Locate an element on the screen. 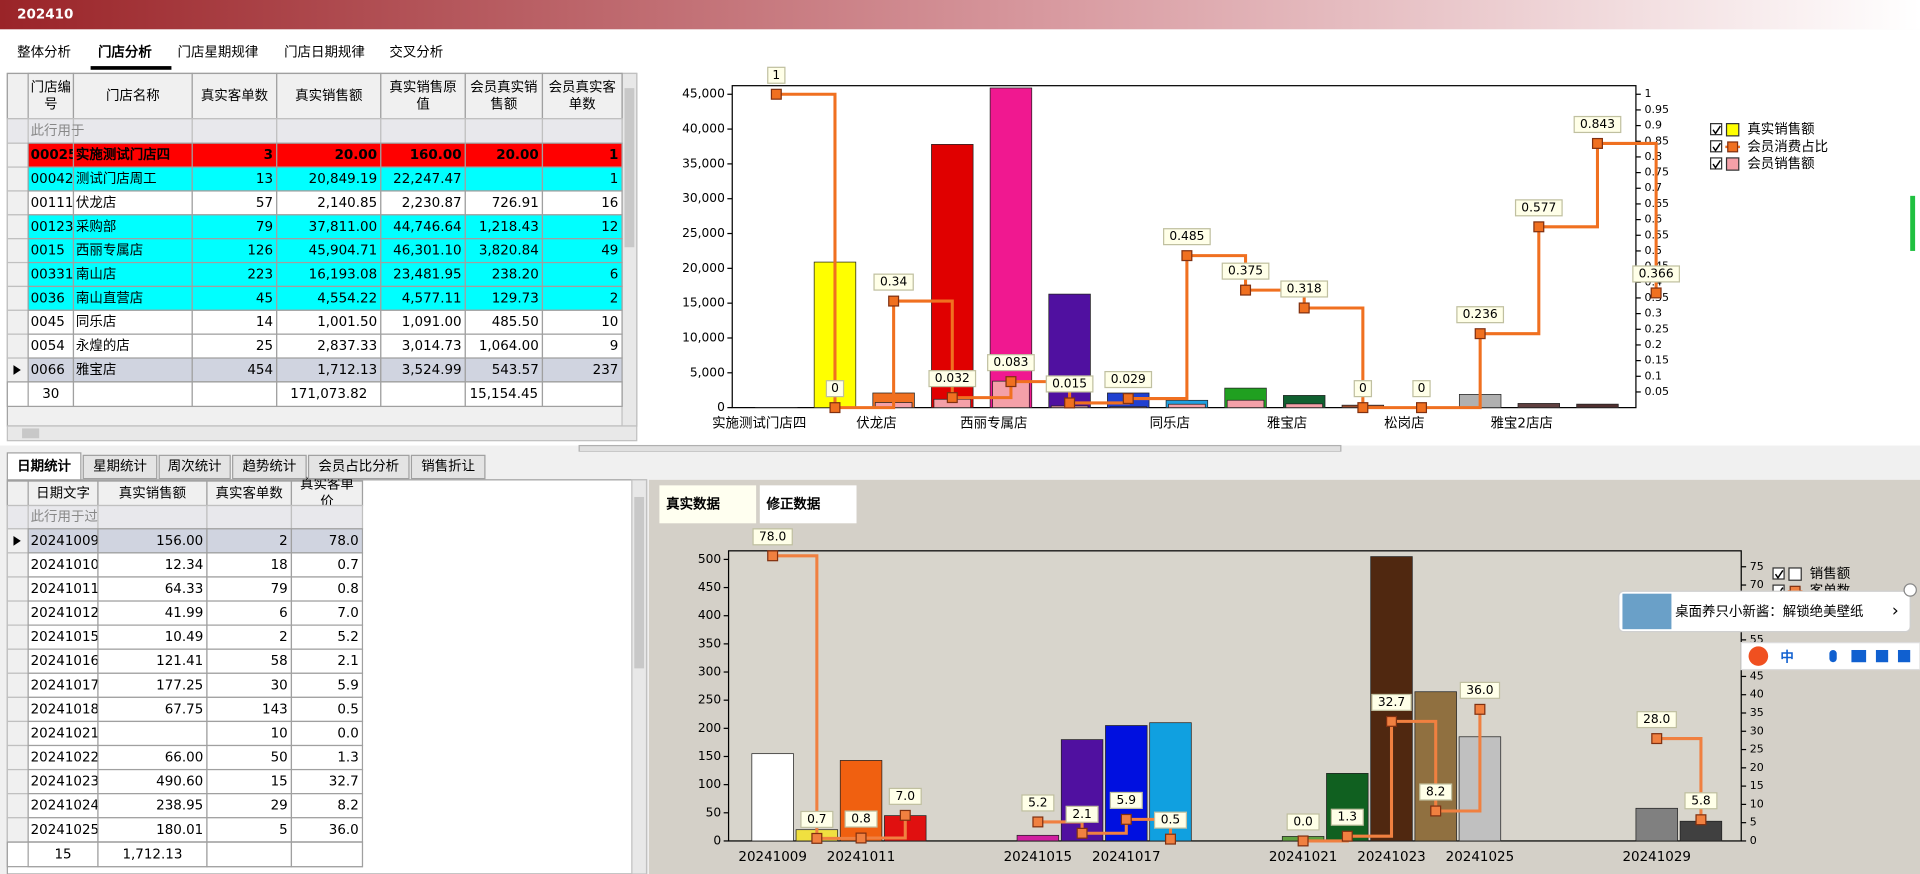 The width and height of the screenshot is (1920, 874). cell-text: 25 is located at coordinates (264, 346).